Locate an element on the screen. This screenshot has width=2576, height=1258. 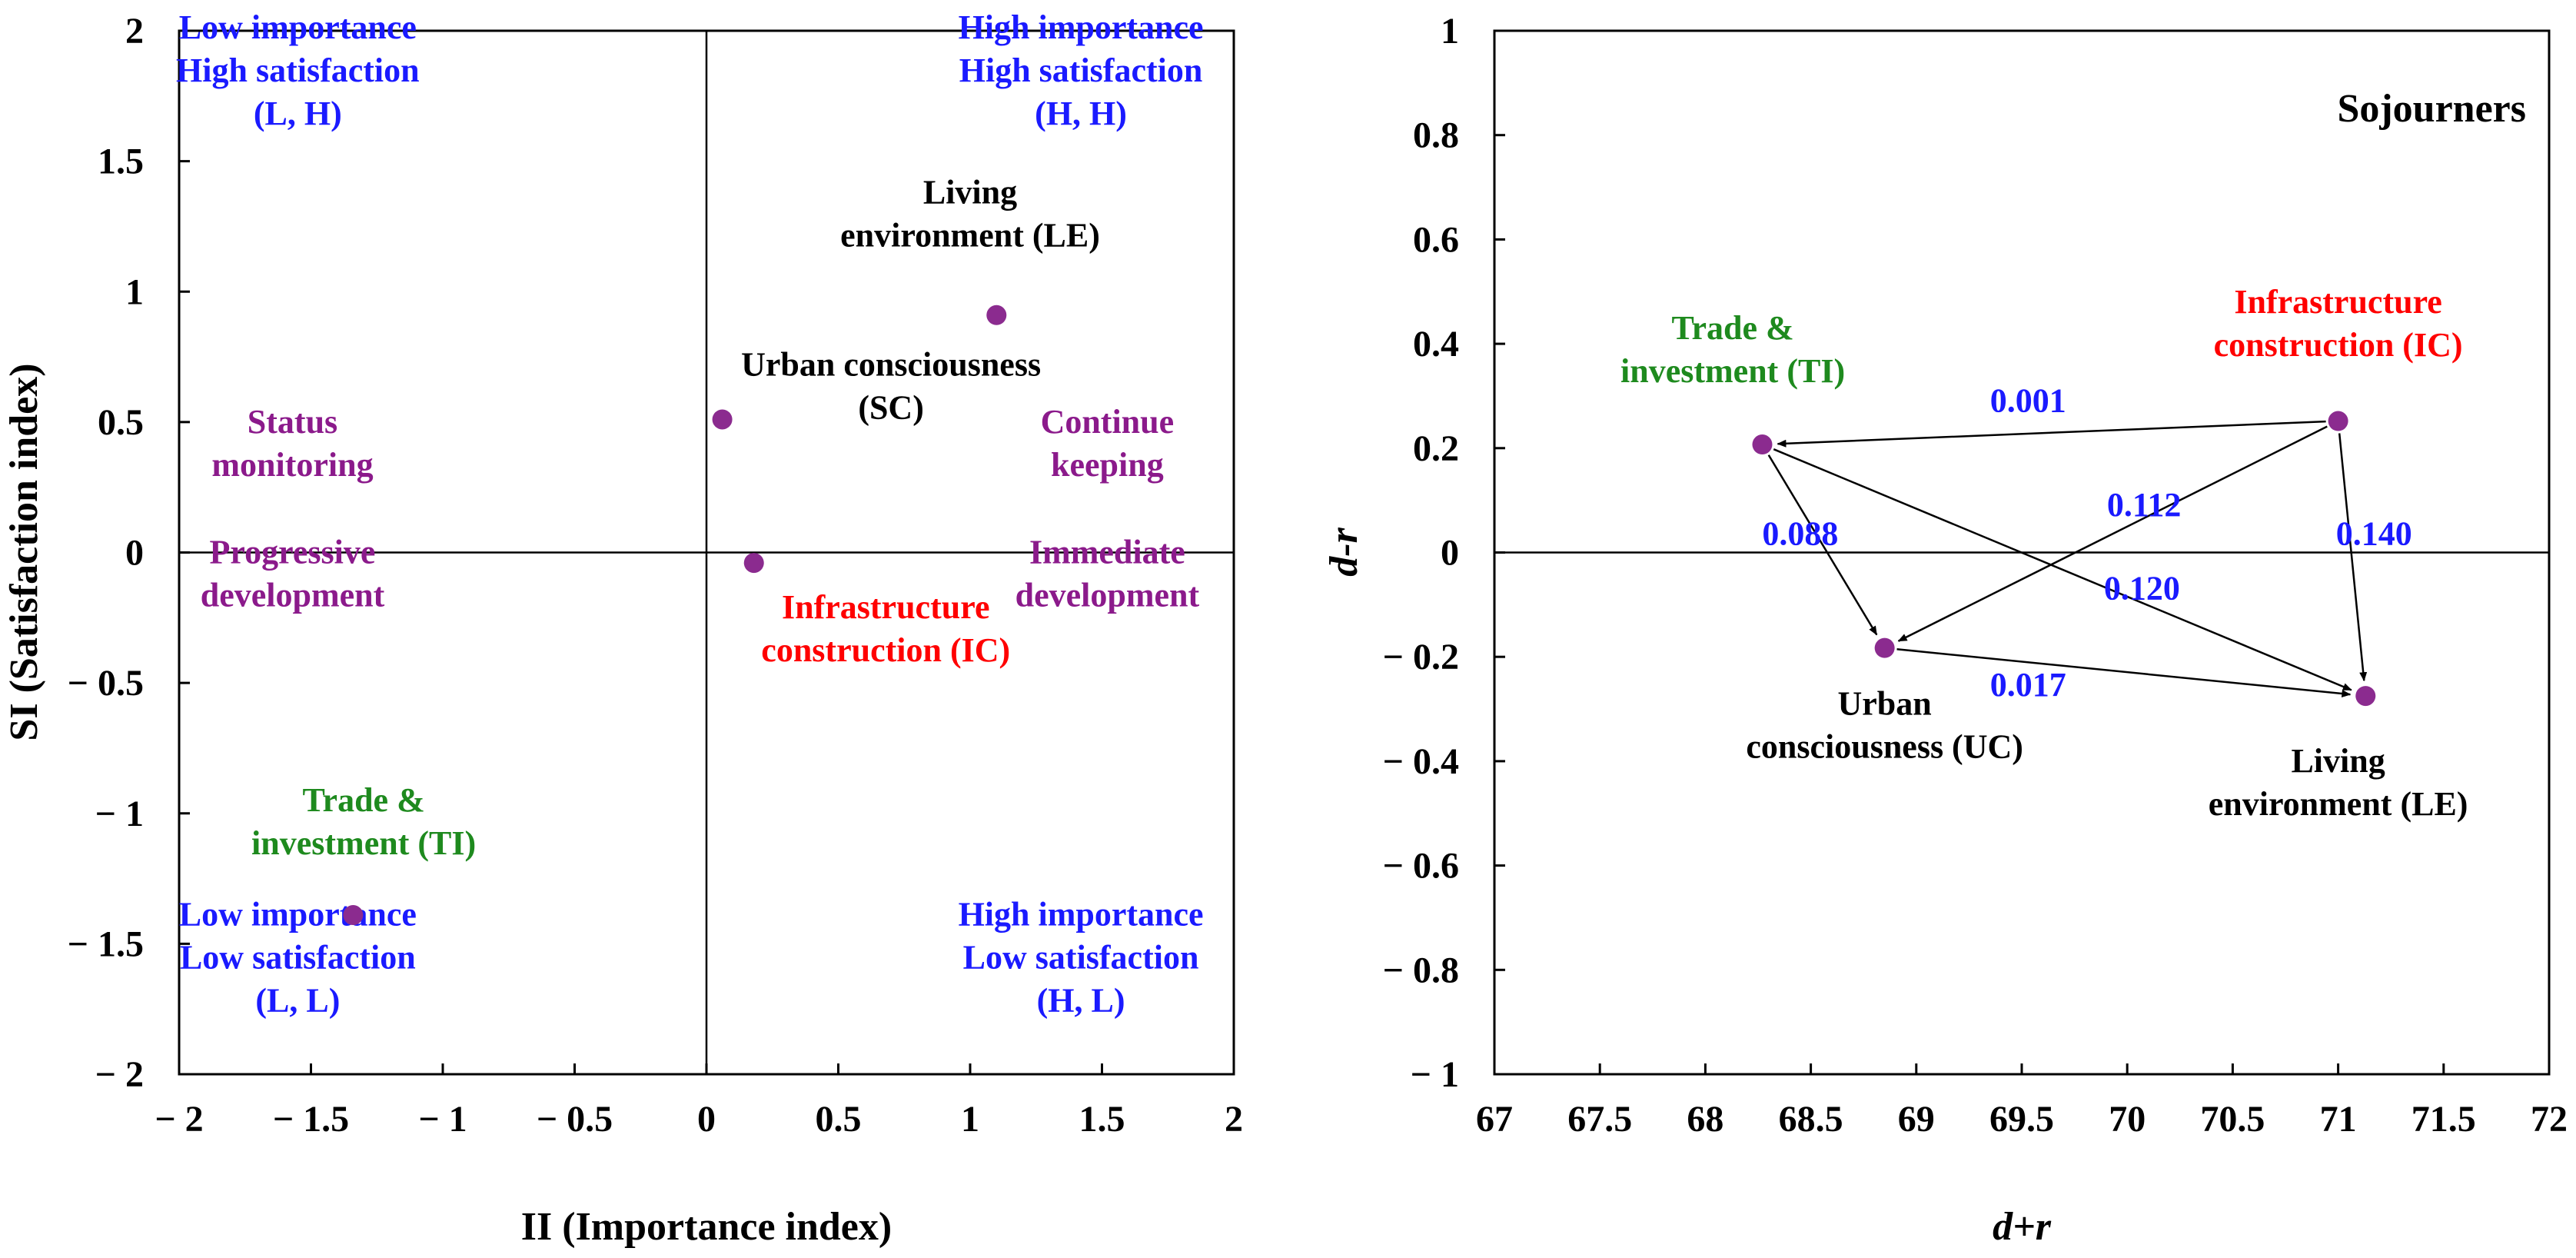
y-tick-label: − 0.4 is located at coordinates (1421, 761).